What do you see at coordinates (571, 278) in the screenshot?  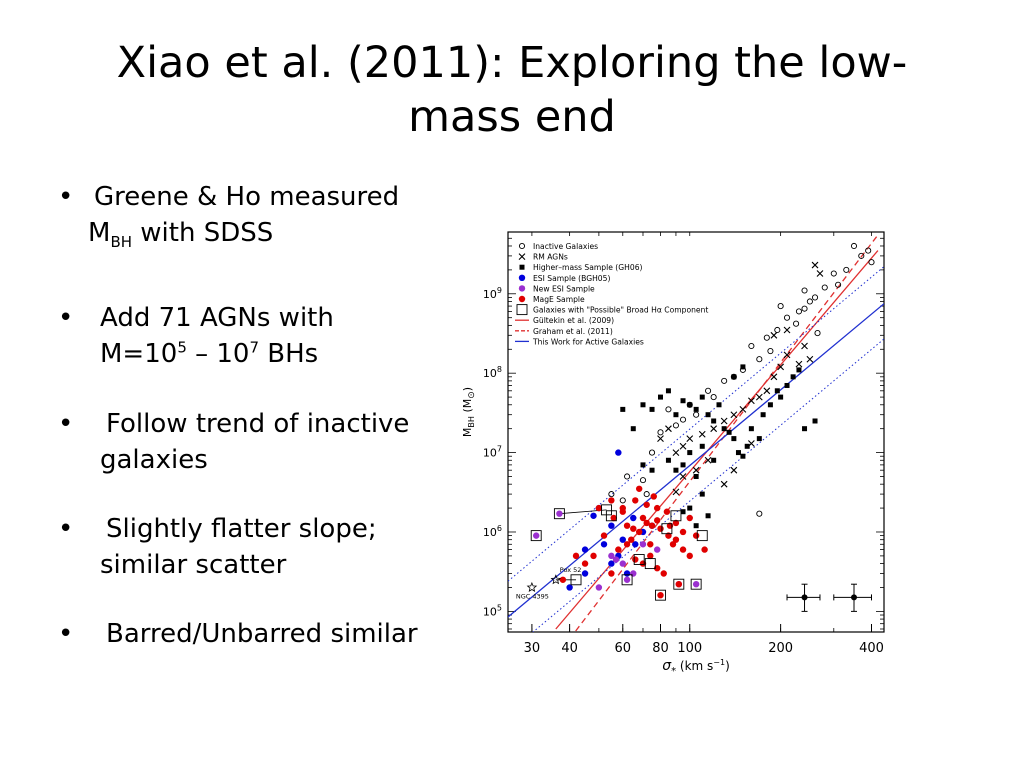 I see `legend-label: ESI Sample (BGH05)` at bounding box center [571, 278].